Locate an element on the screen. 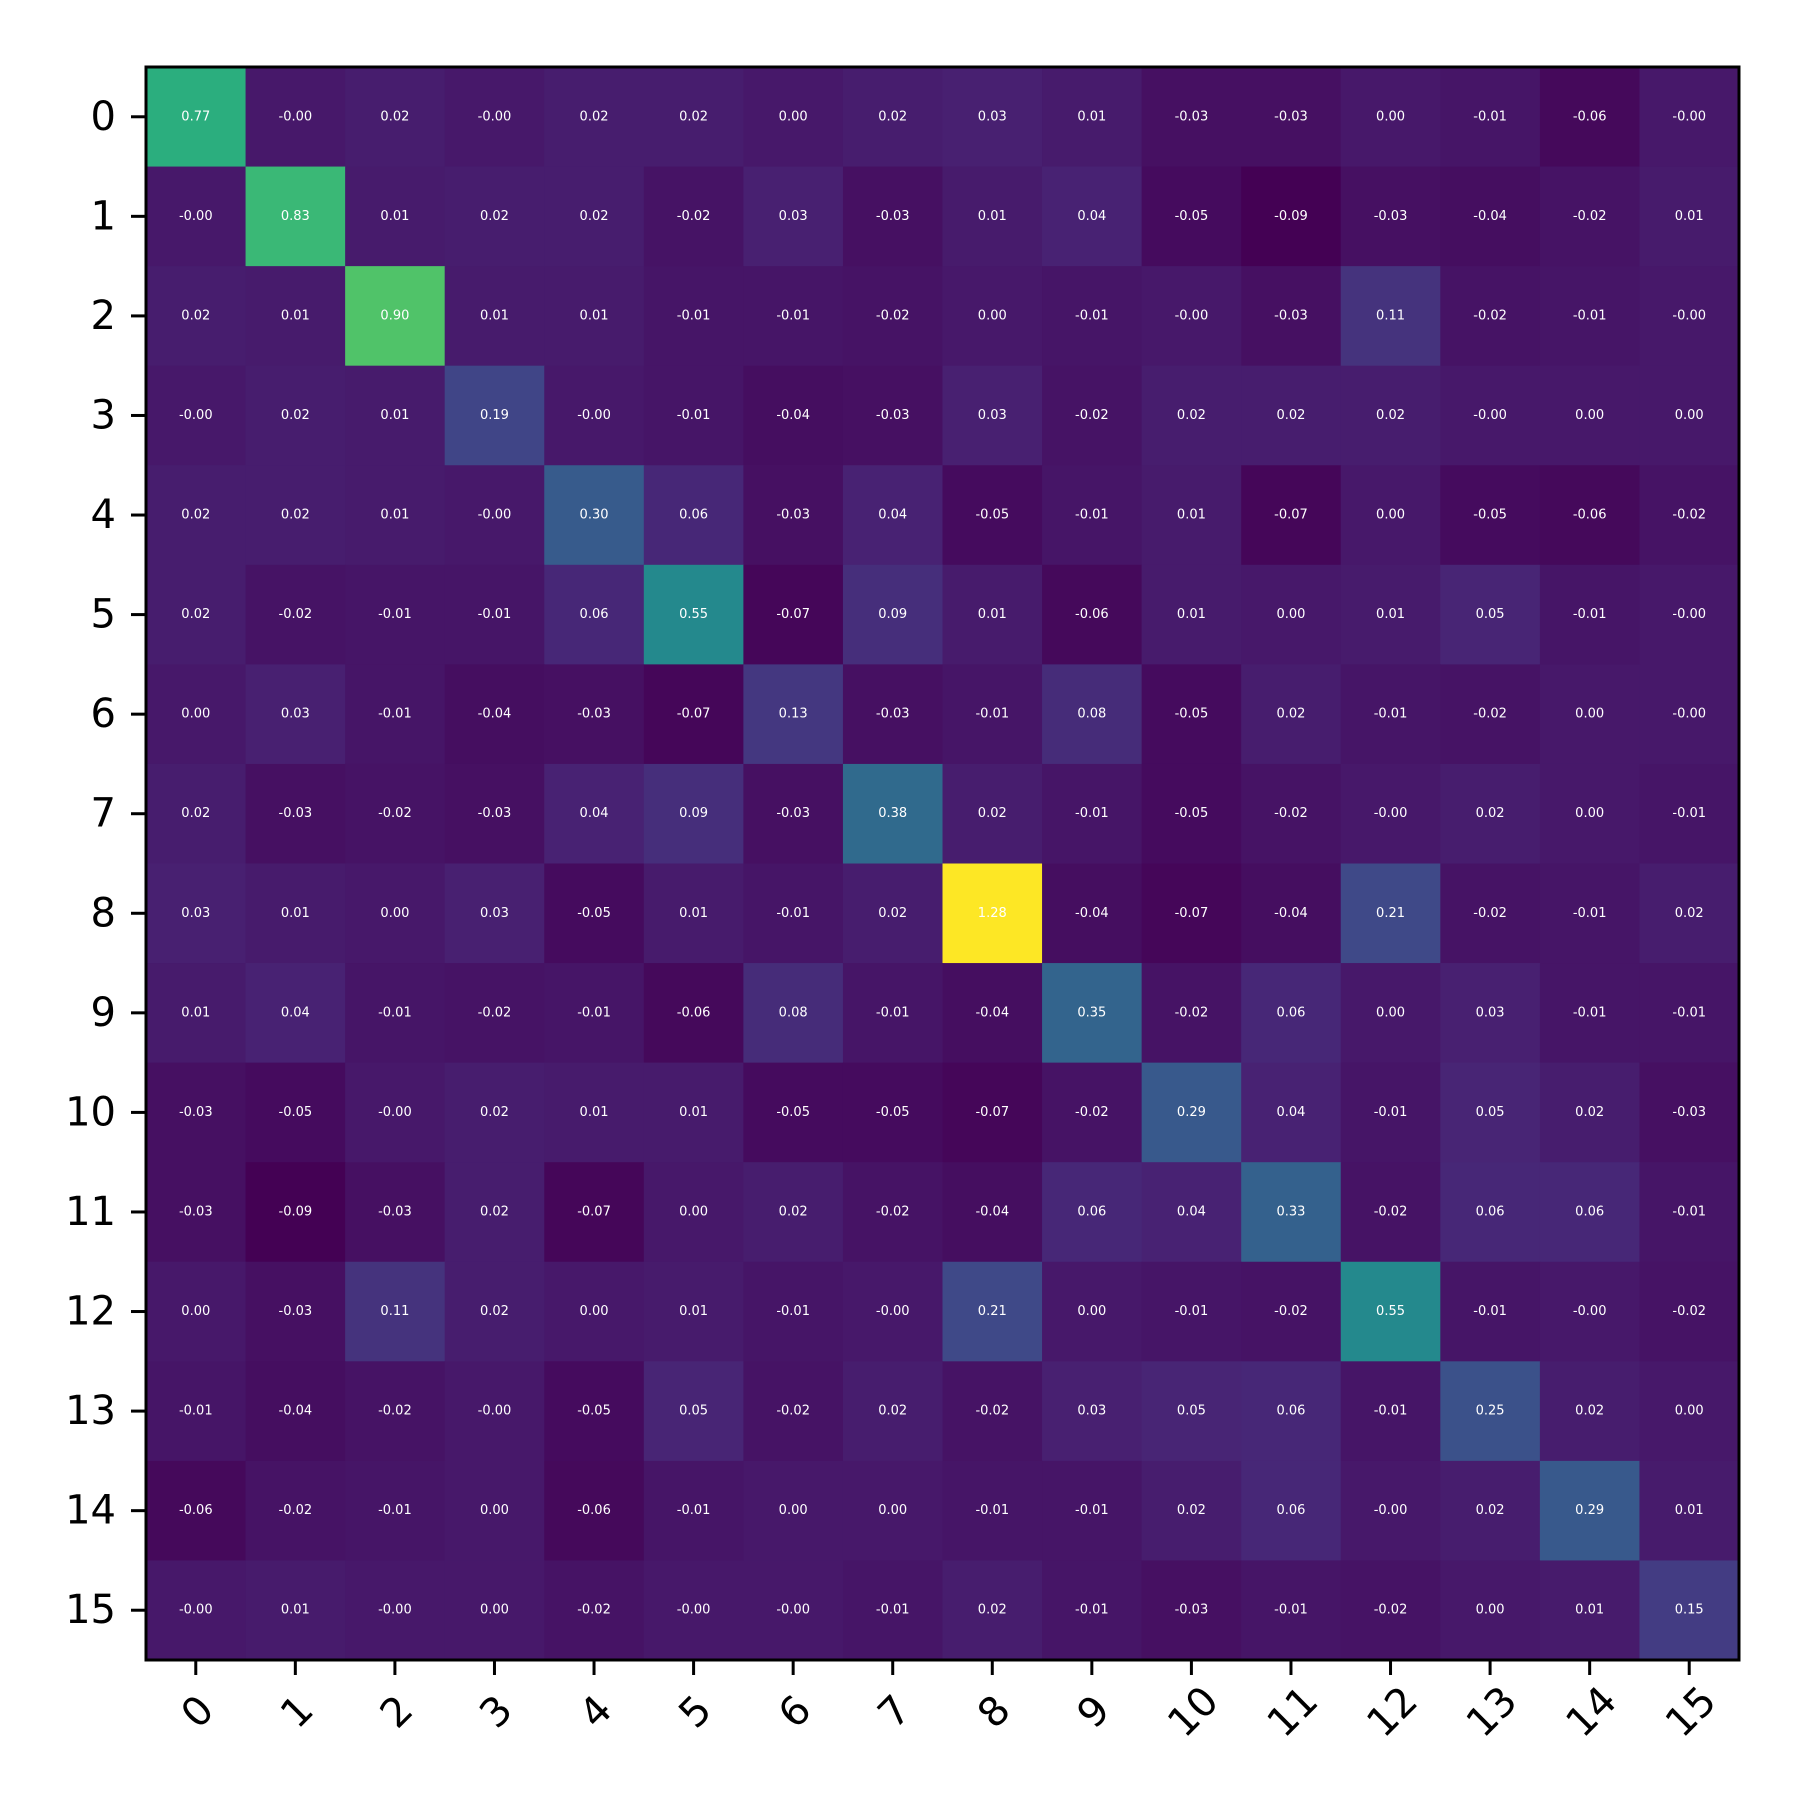  cell-value-label: 0.01 is located at coordinates (295, 315).